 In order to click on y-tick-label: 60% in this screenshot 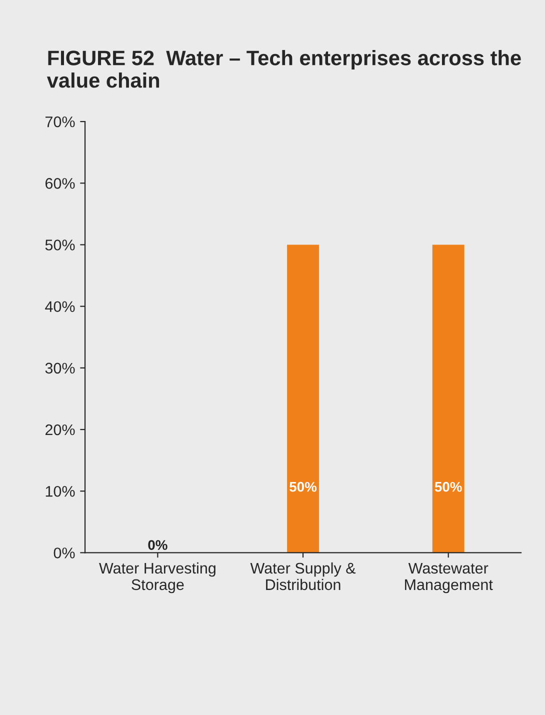, I will do `click(60, 183)`.